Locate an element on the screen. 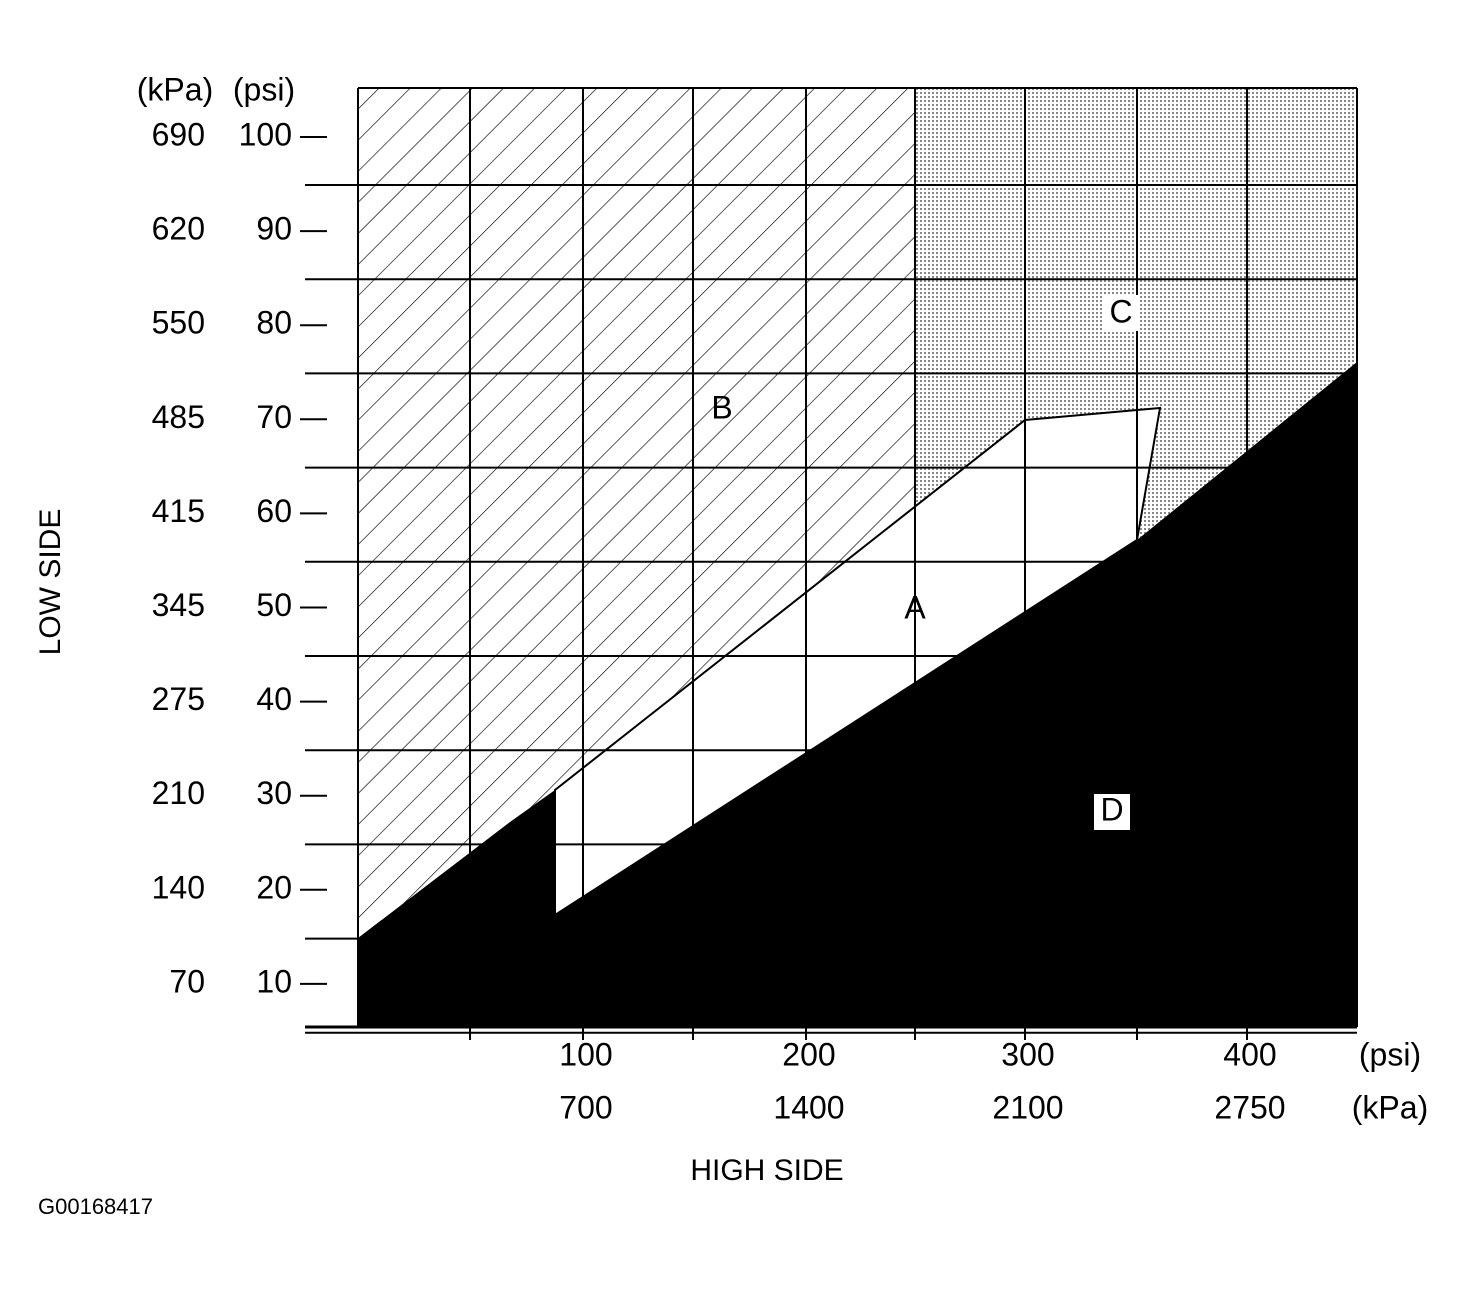  kpa-label: 620 is located at coordinates (178, 229).